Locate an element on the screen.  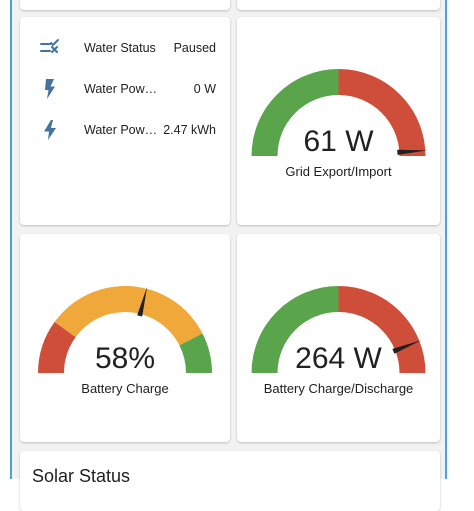
entity-row-water-status: Water Status Paused is located at coordinates (125, 48).